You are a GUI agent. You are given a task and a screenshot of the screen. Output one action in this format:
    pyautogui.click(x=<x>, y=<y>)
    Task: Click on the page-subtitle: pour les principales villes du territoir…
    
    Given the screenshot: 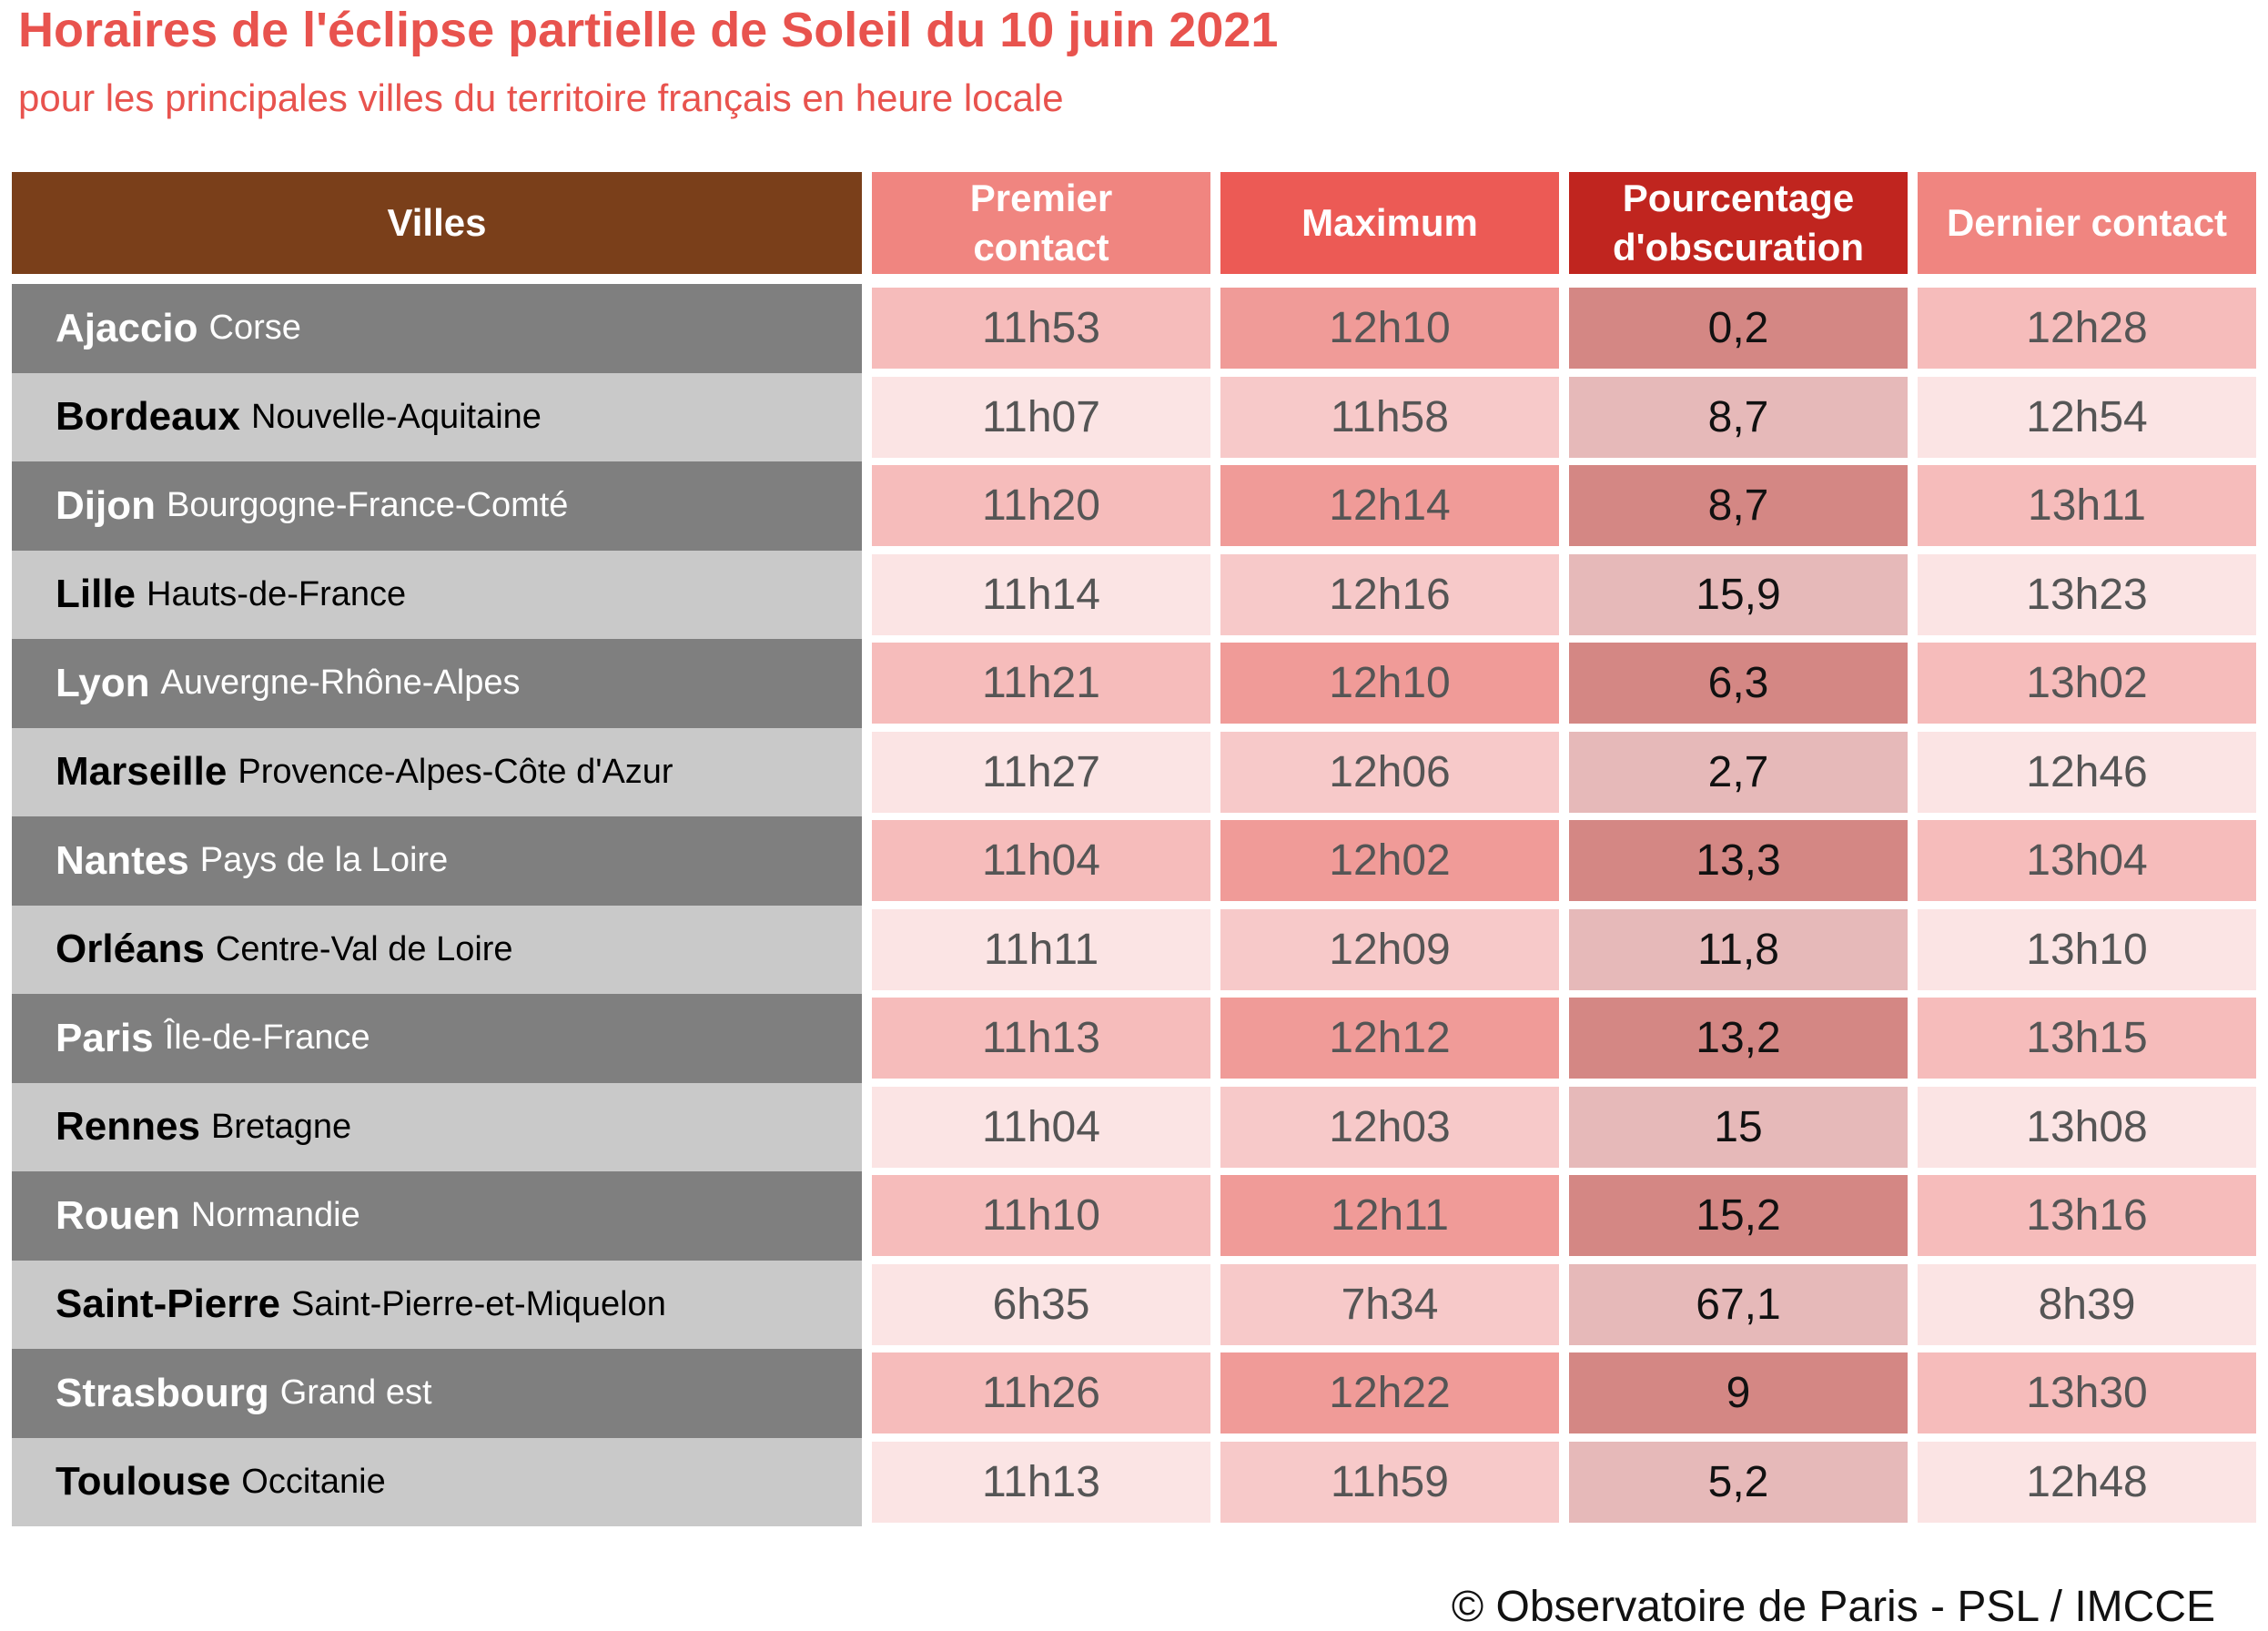 What is the action you would take?
    pyautogui.click(x=541, y=97)
    